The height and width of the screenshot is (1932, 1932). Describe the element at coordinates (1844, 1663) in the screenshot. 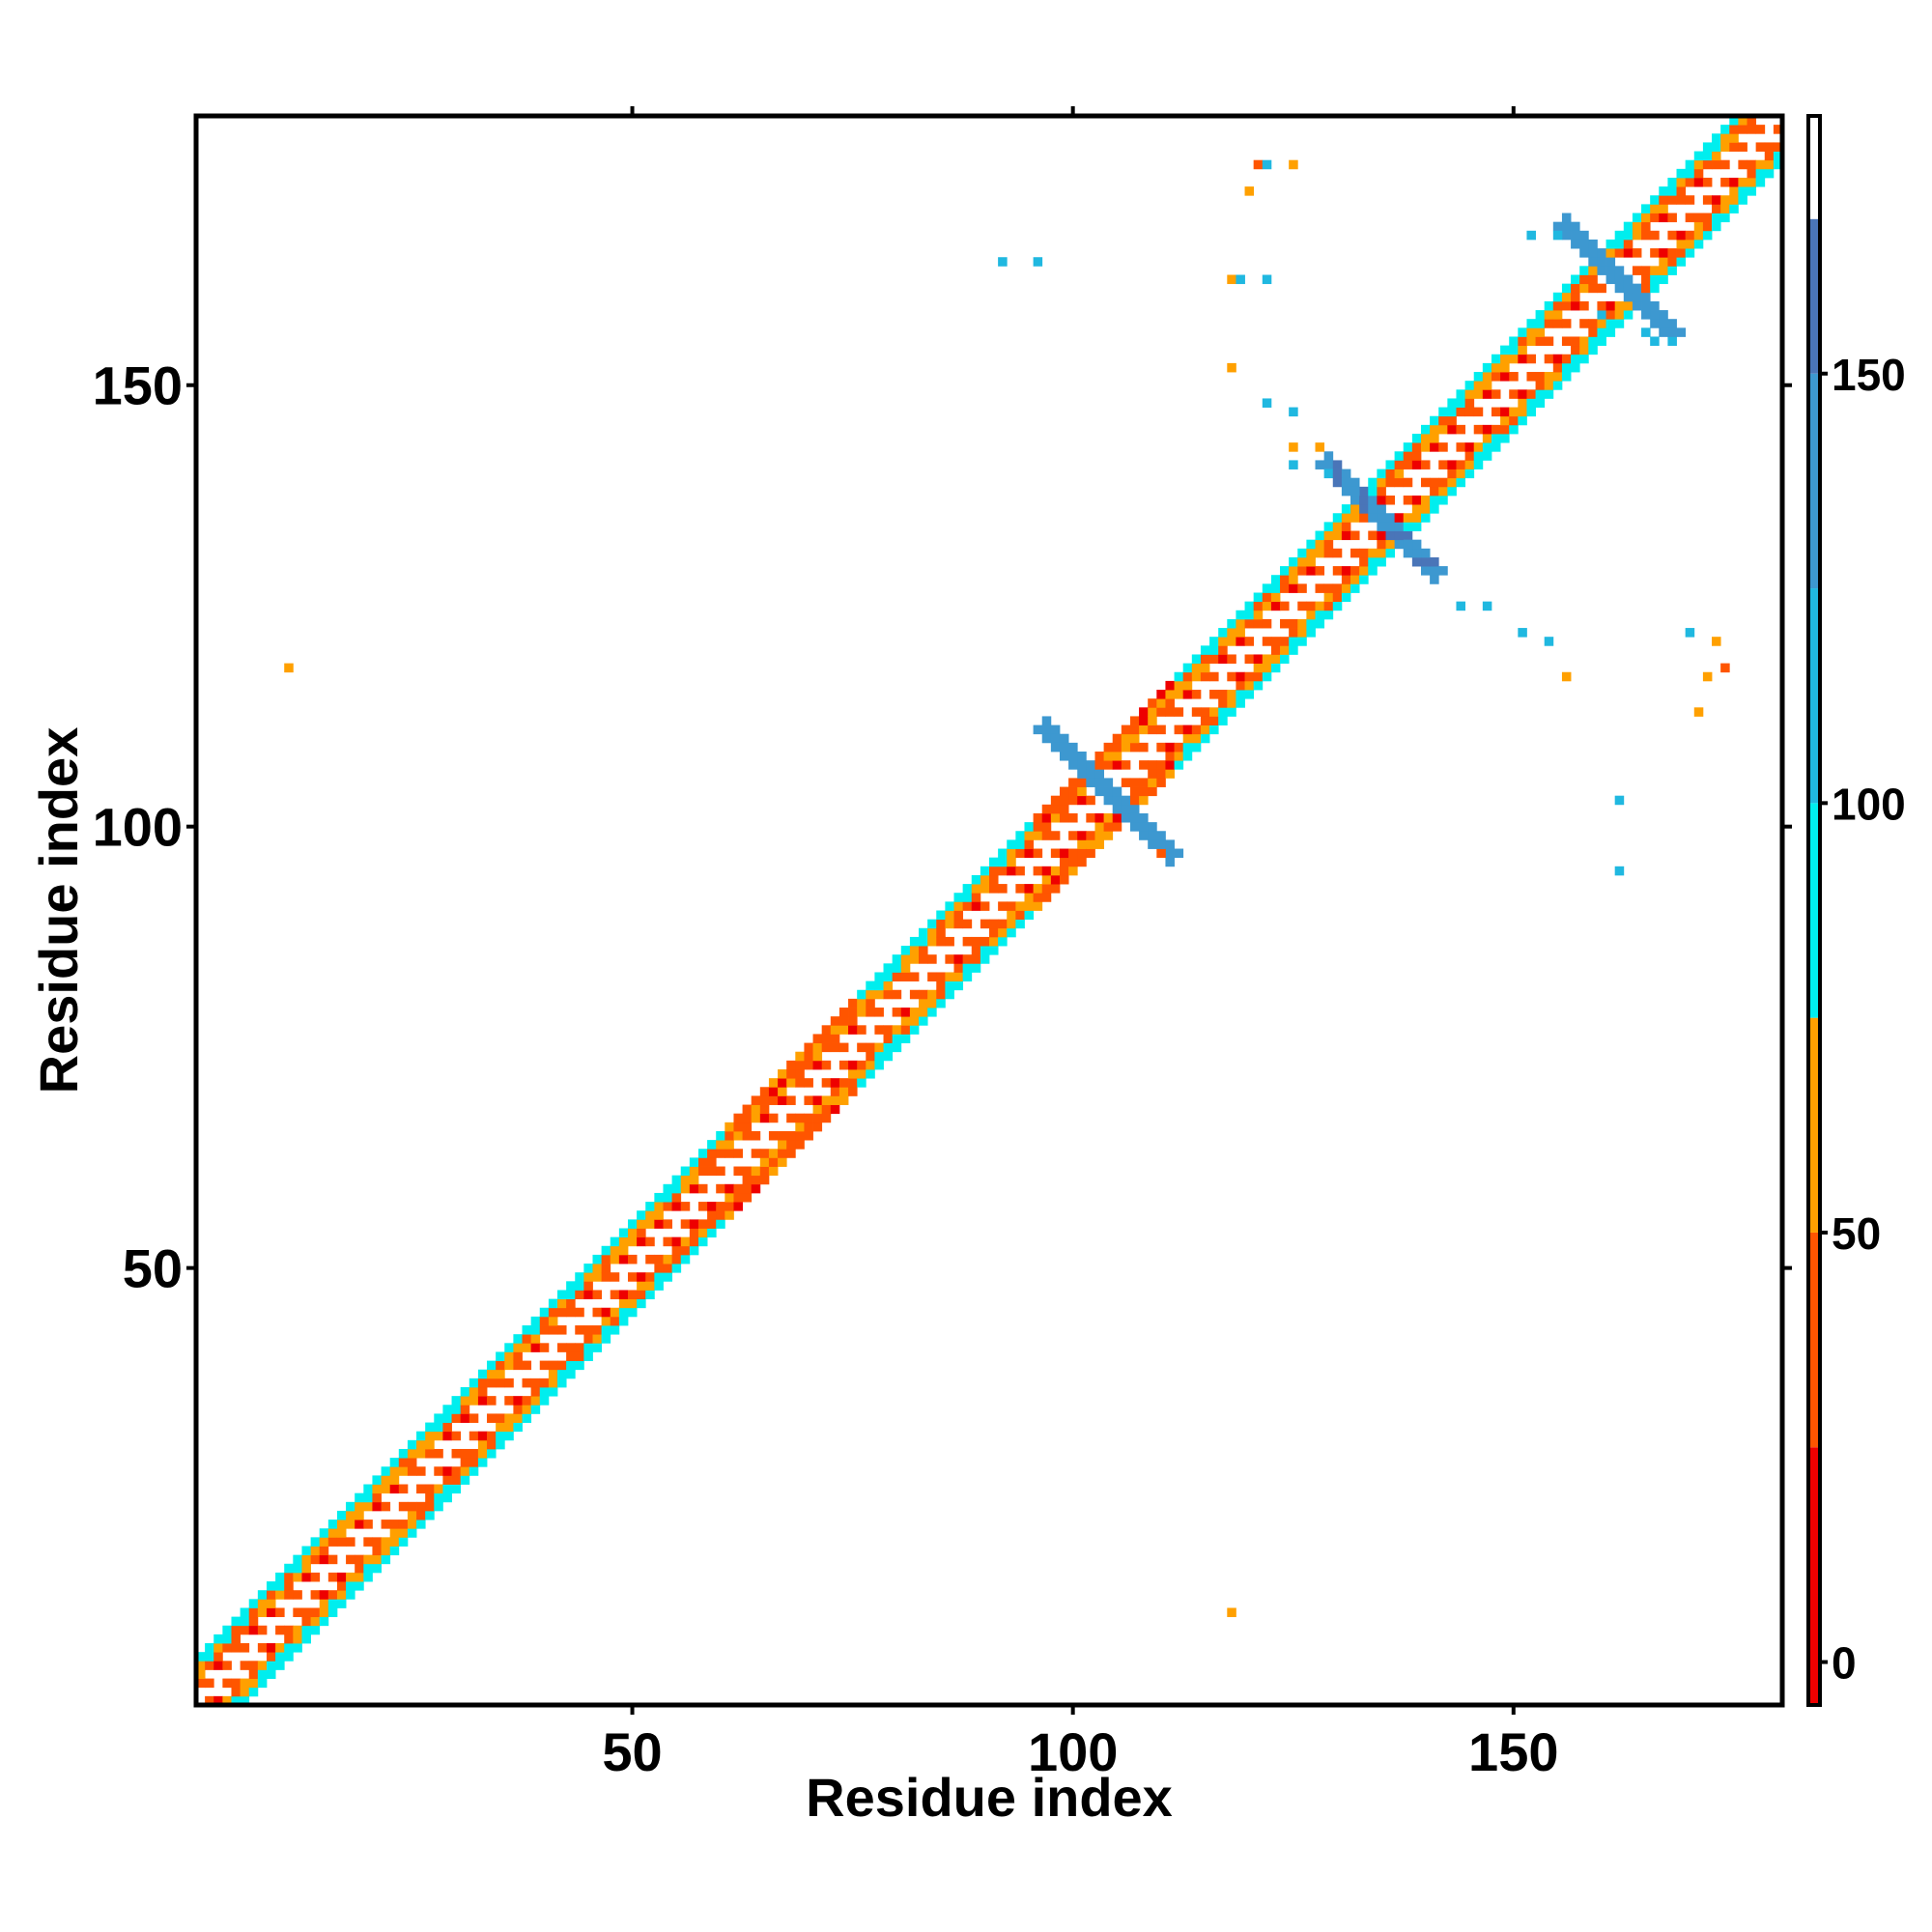

I see `colorbar-tick-label: 0` at that location.